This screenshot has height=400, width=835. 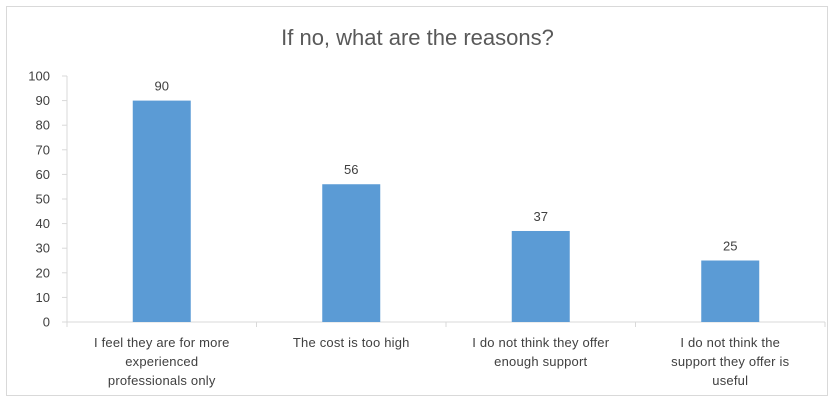 I want to click on x-category-label-line: support they offer is, so click(x=730, y=361).